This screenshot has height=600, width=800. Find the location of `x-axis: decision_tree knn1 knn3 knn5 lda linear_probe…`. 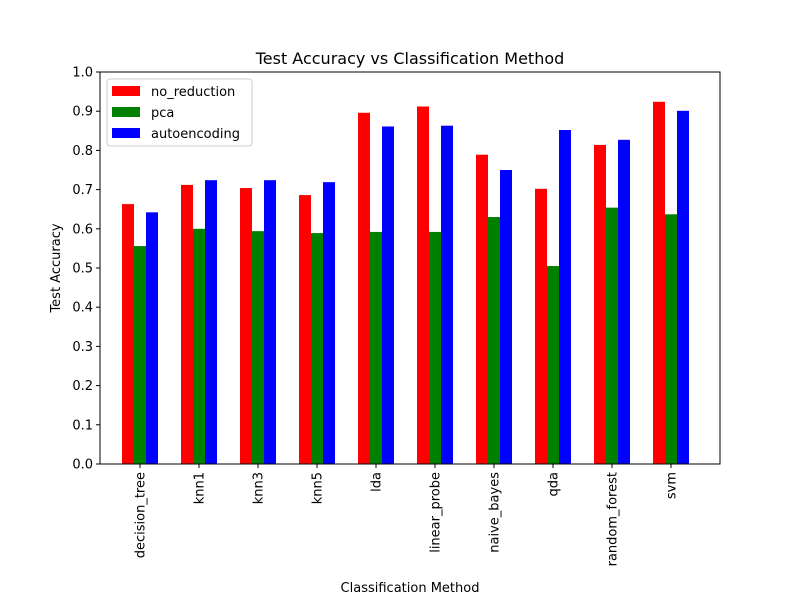

x-axis: decision_tree knn1 knn3 knn5 lda linear_probe… is located at coordinates (407, 515).